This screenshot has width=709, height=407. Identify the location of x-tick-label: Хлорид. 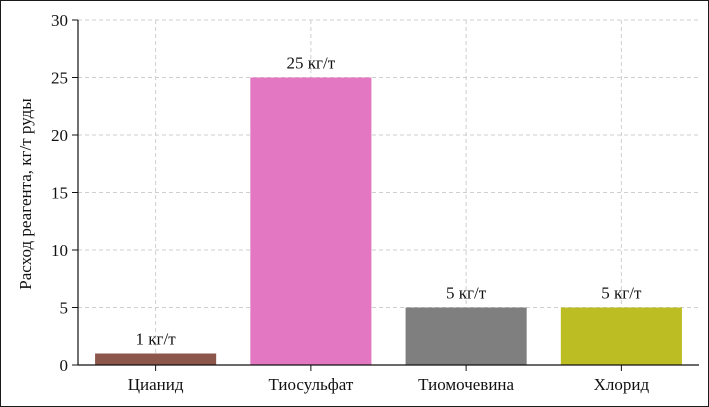
(622, 384).